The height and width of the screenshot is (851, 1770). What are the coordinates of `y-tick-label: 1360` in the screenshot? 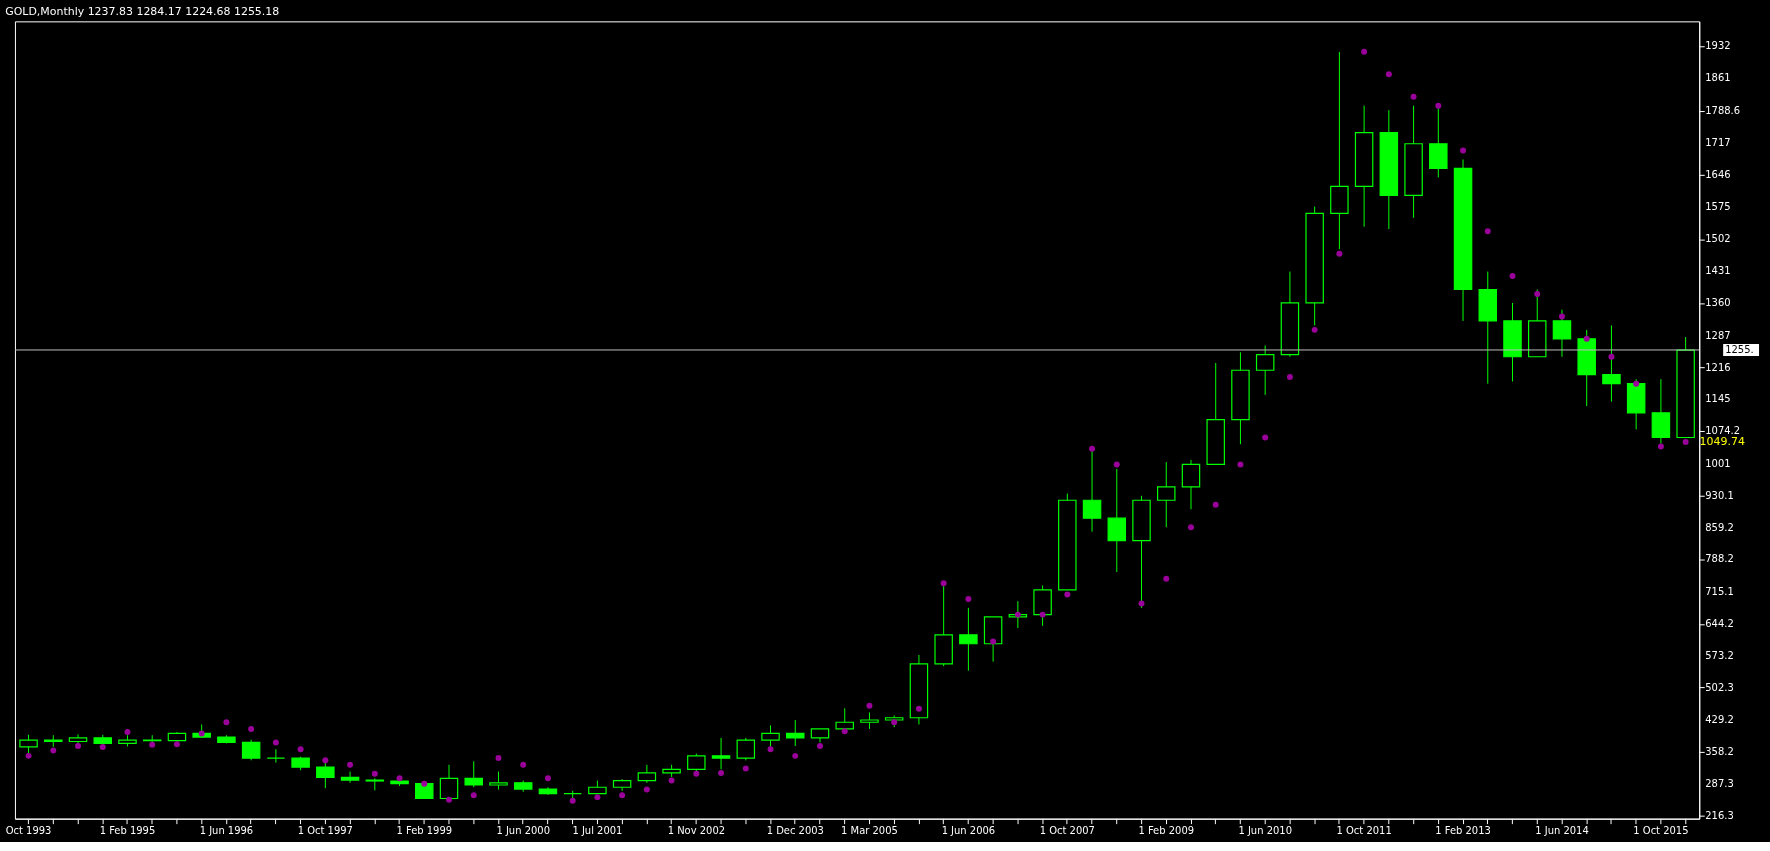 It's located at (1718, 302).